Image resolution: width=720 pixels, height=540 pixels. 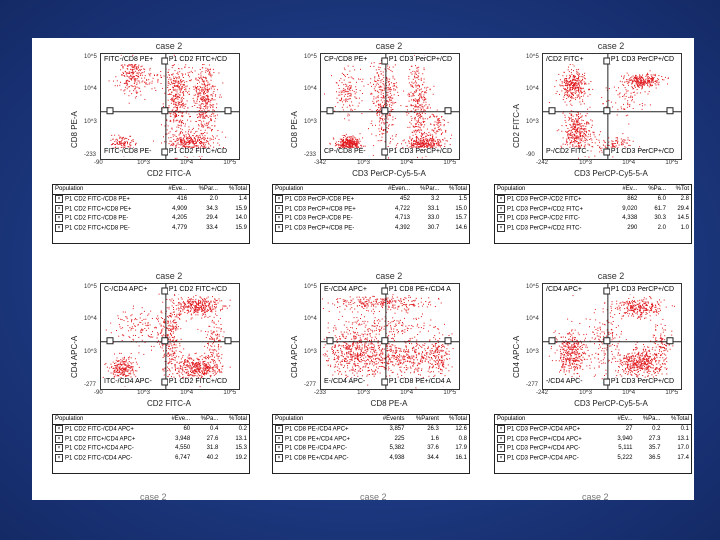 I want to click on stats-row: × P1 CD2 FITC-/CD8 PE+ 416 2.0 1.4, so click(x=151, y=200).